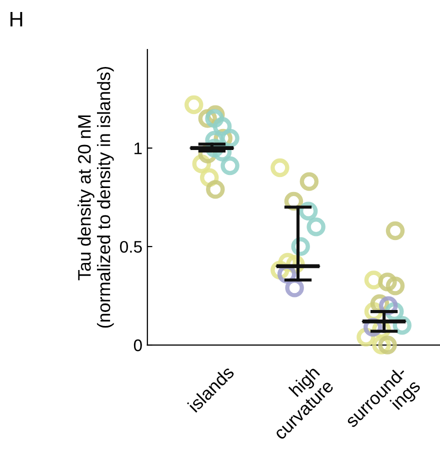 This screenshot has height=451, width=440. Describe the element at coordinates (131, 246) in the screenshot. I see `y-tick-label: 0.5` at that location.